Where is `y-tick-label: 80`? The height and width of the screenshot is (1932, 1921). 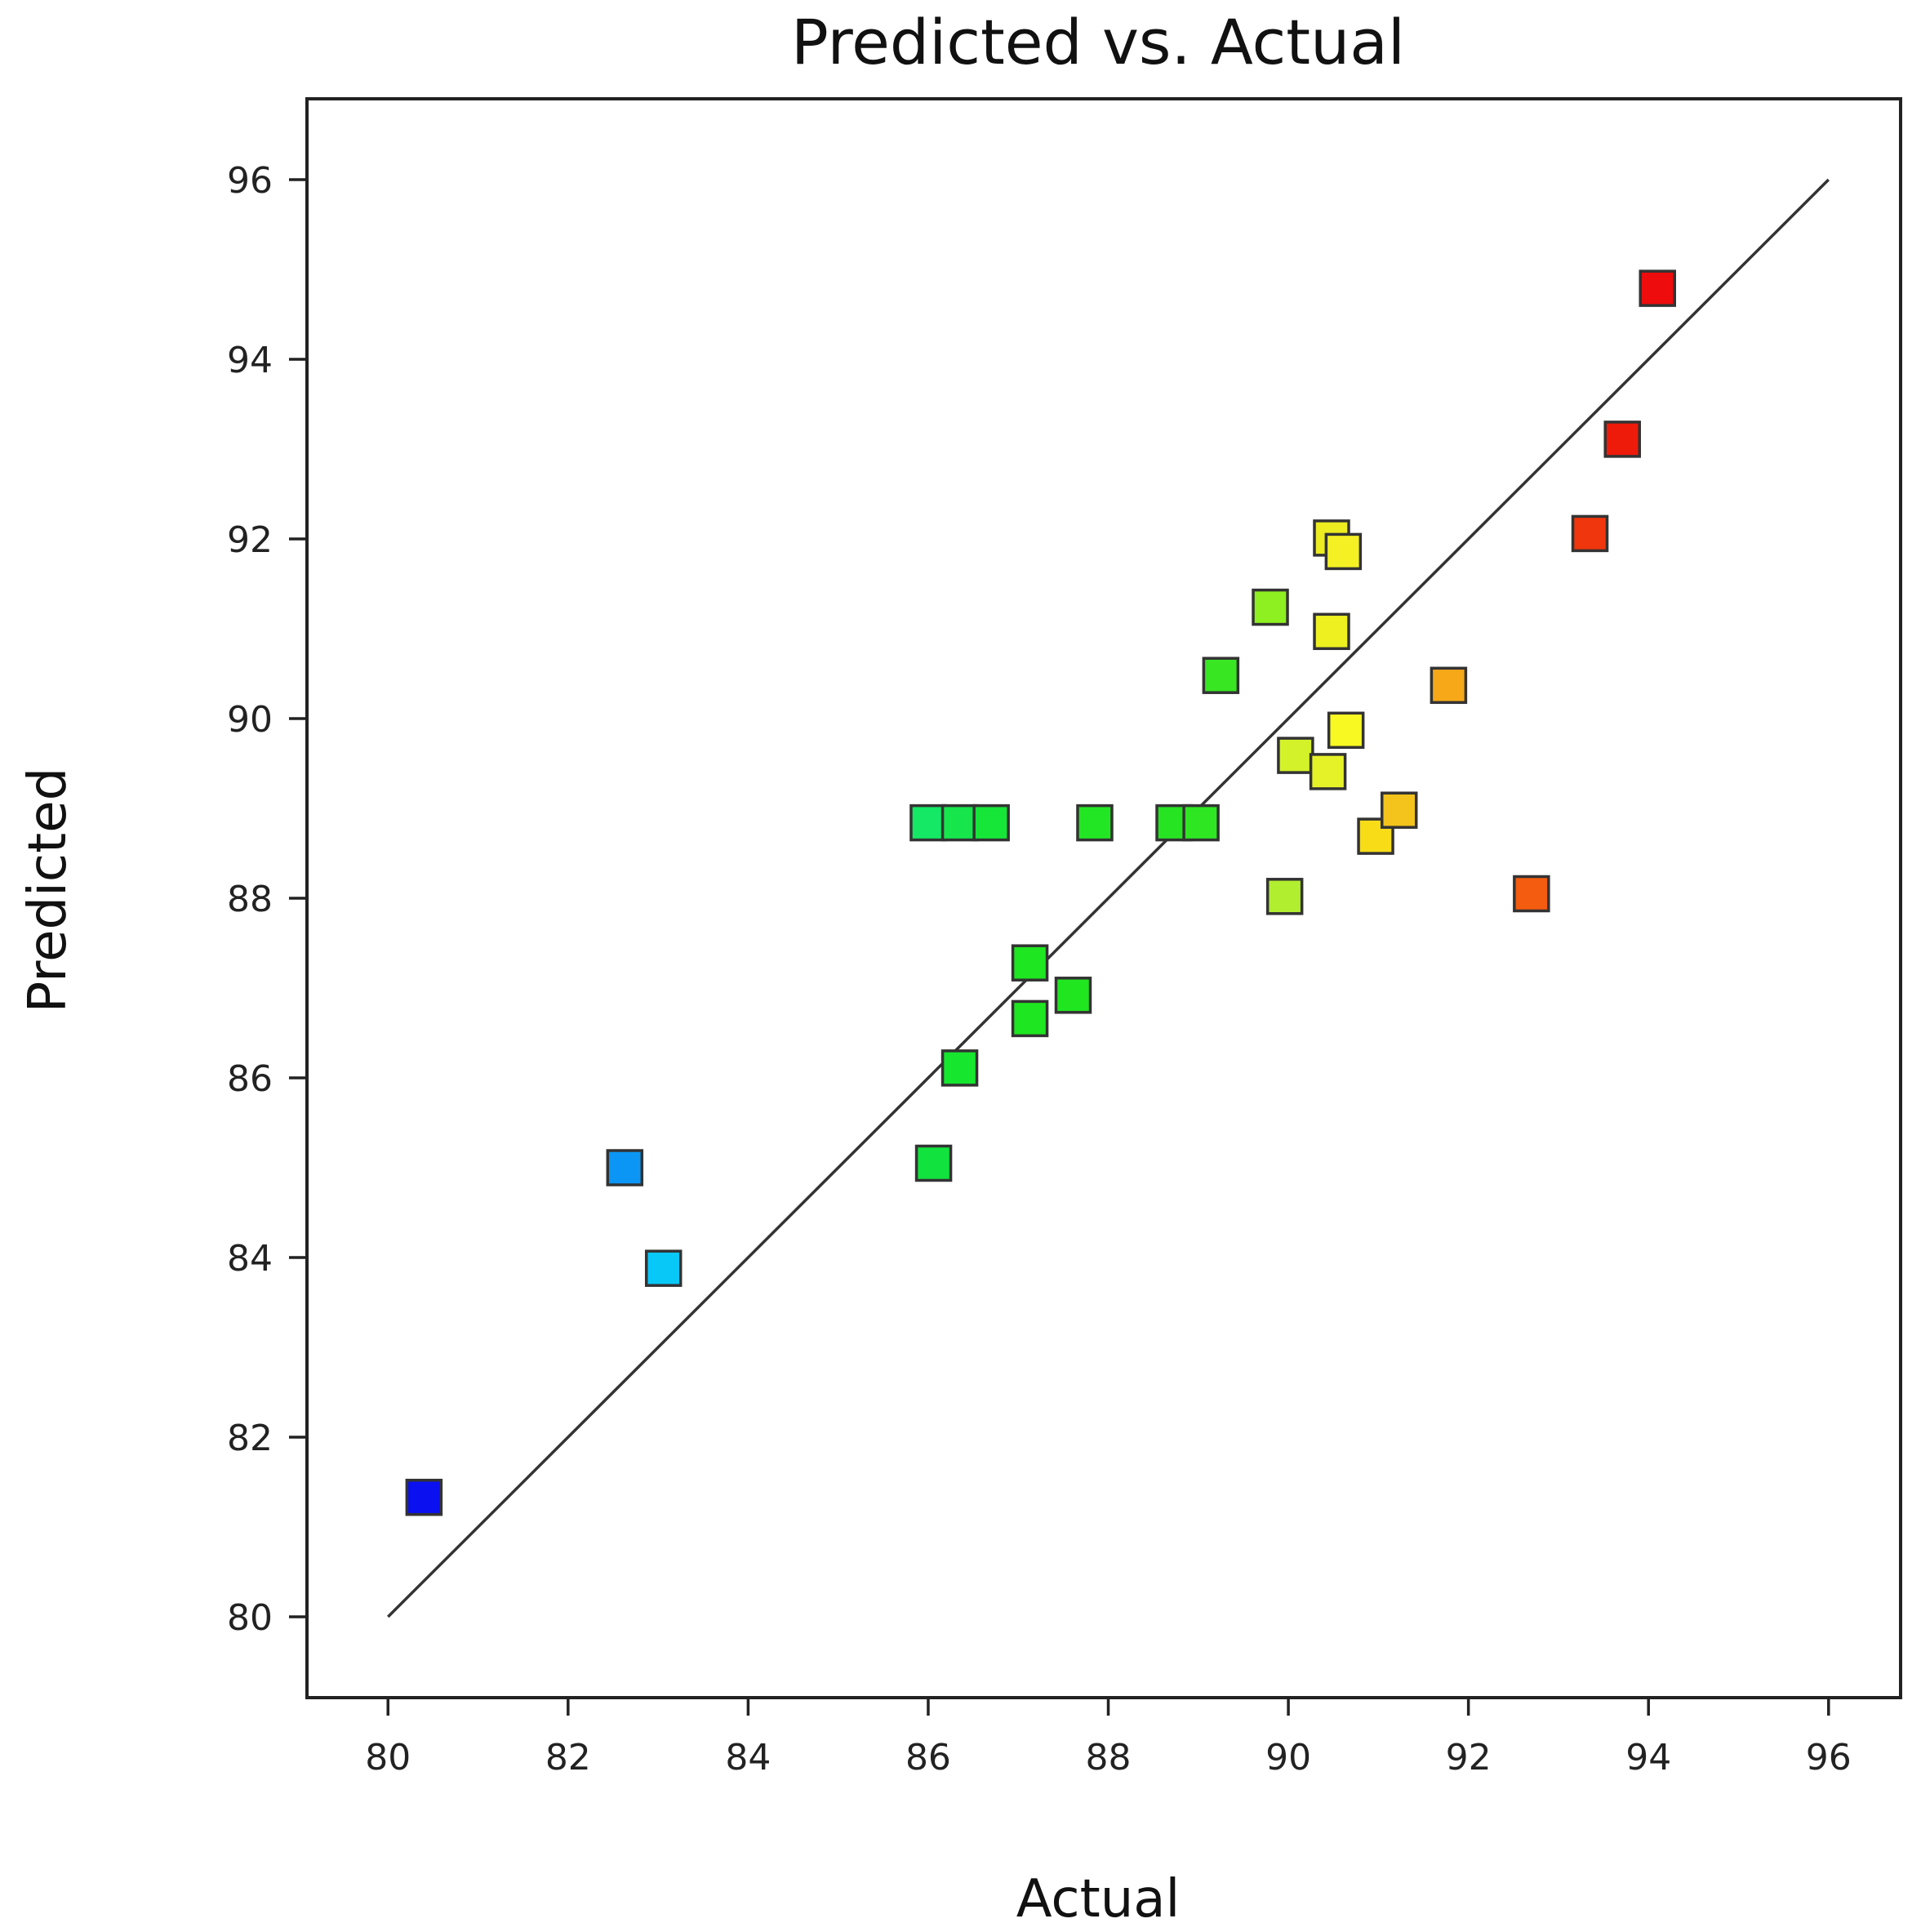
y-tick-label: 80 is located at coordinates (250, 1618).